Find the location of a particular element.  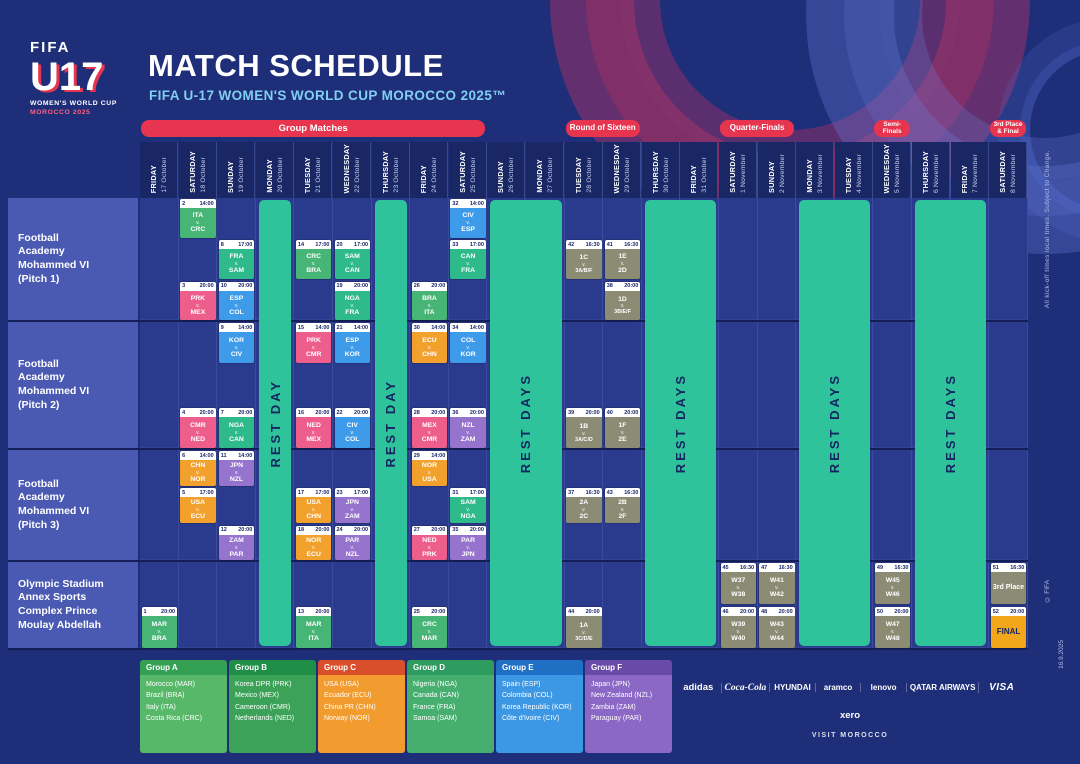

match-cell: 35 20:00 PAR v. JPN is located at coordinates (468, 543).